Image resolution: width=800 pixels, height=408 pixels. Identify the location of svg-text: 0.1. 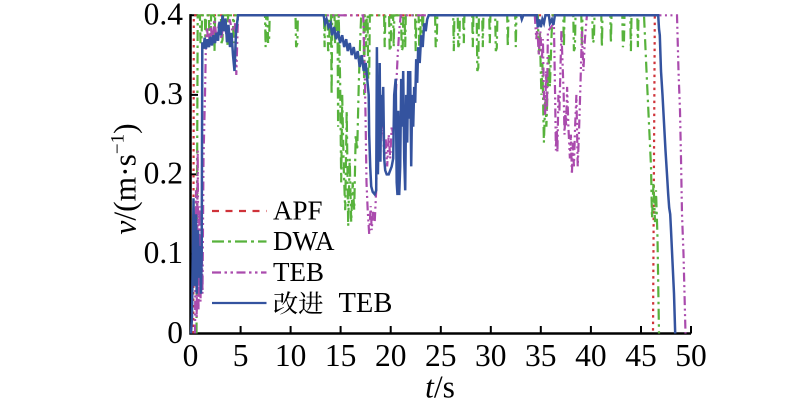
(163, 252).